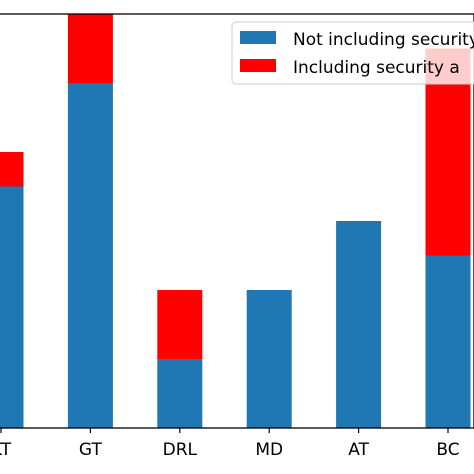  I want to click on x-tick-label-md: MD, so click(269, 450).